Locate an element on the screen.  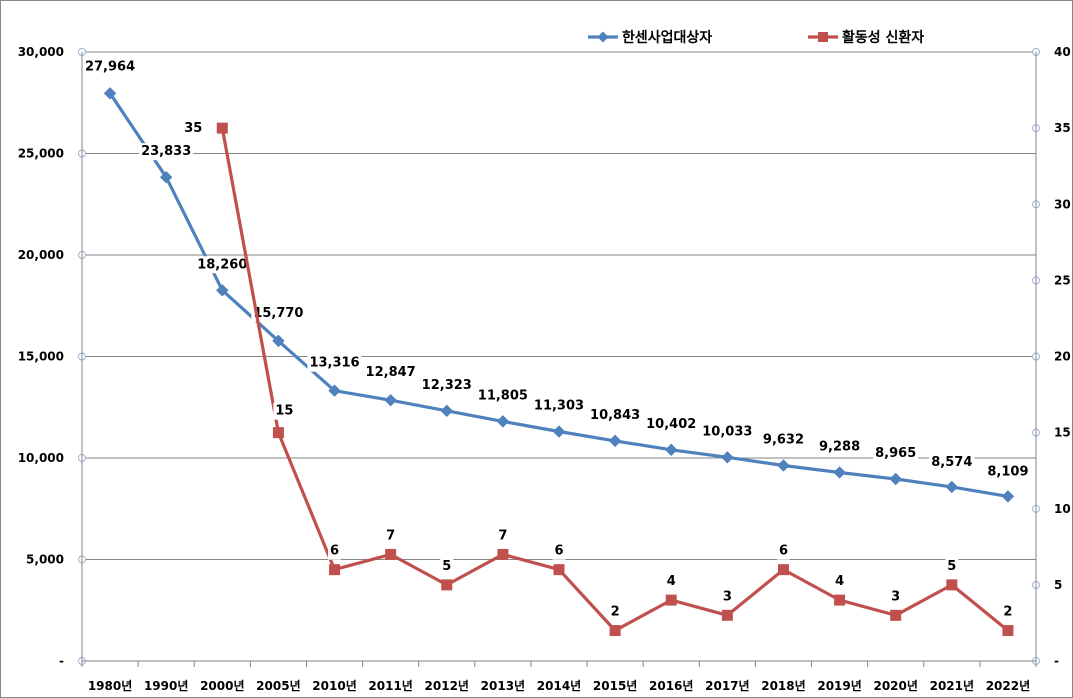
data-label: 35 is located at coordinates (193, 128).